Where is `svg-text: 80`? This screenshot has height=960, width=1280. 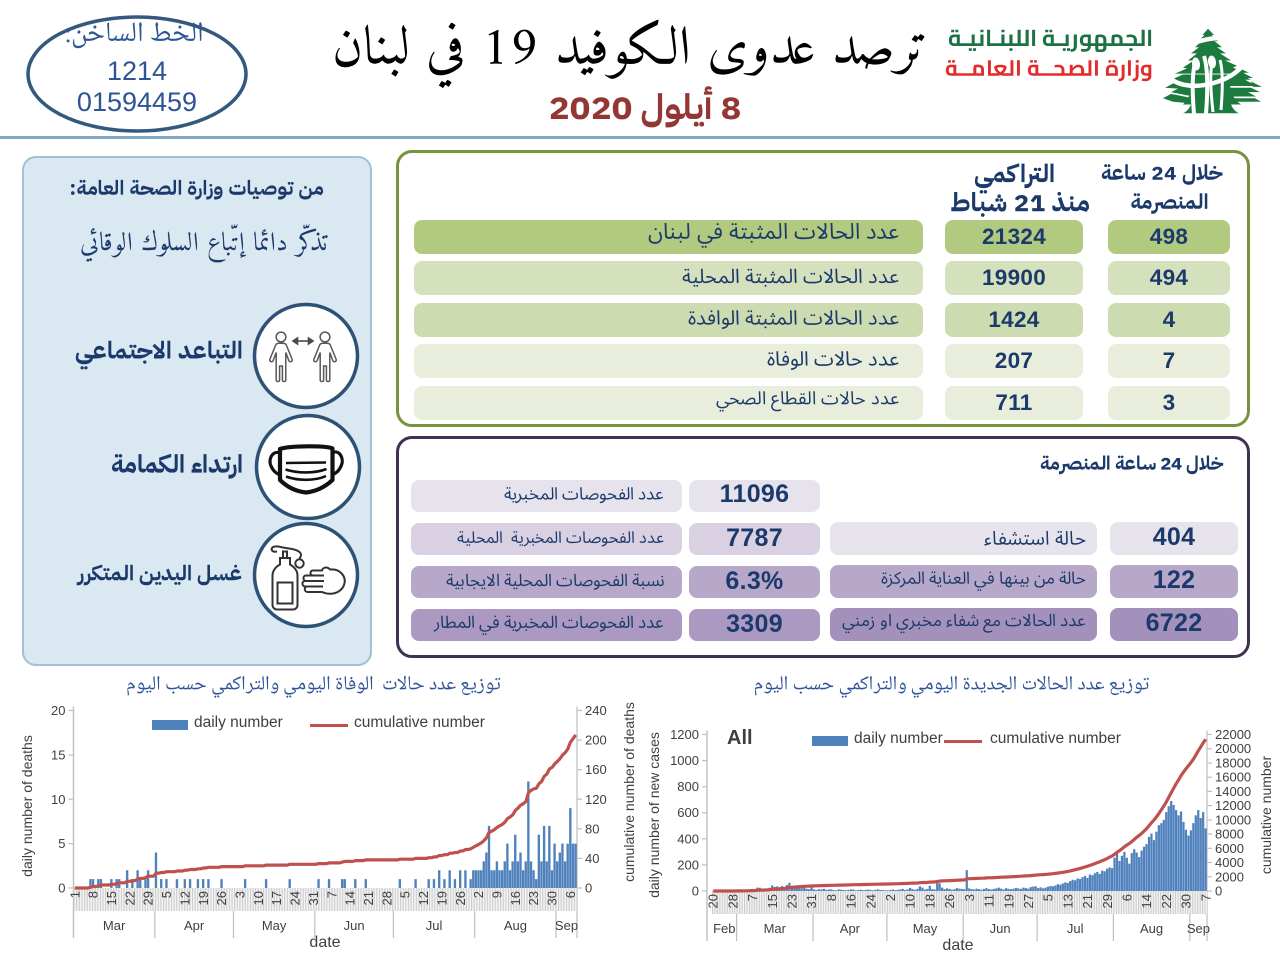
svg-text: 80 is located at coordinates (592, 828).